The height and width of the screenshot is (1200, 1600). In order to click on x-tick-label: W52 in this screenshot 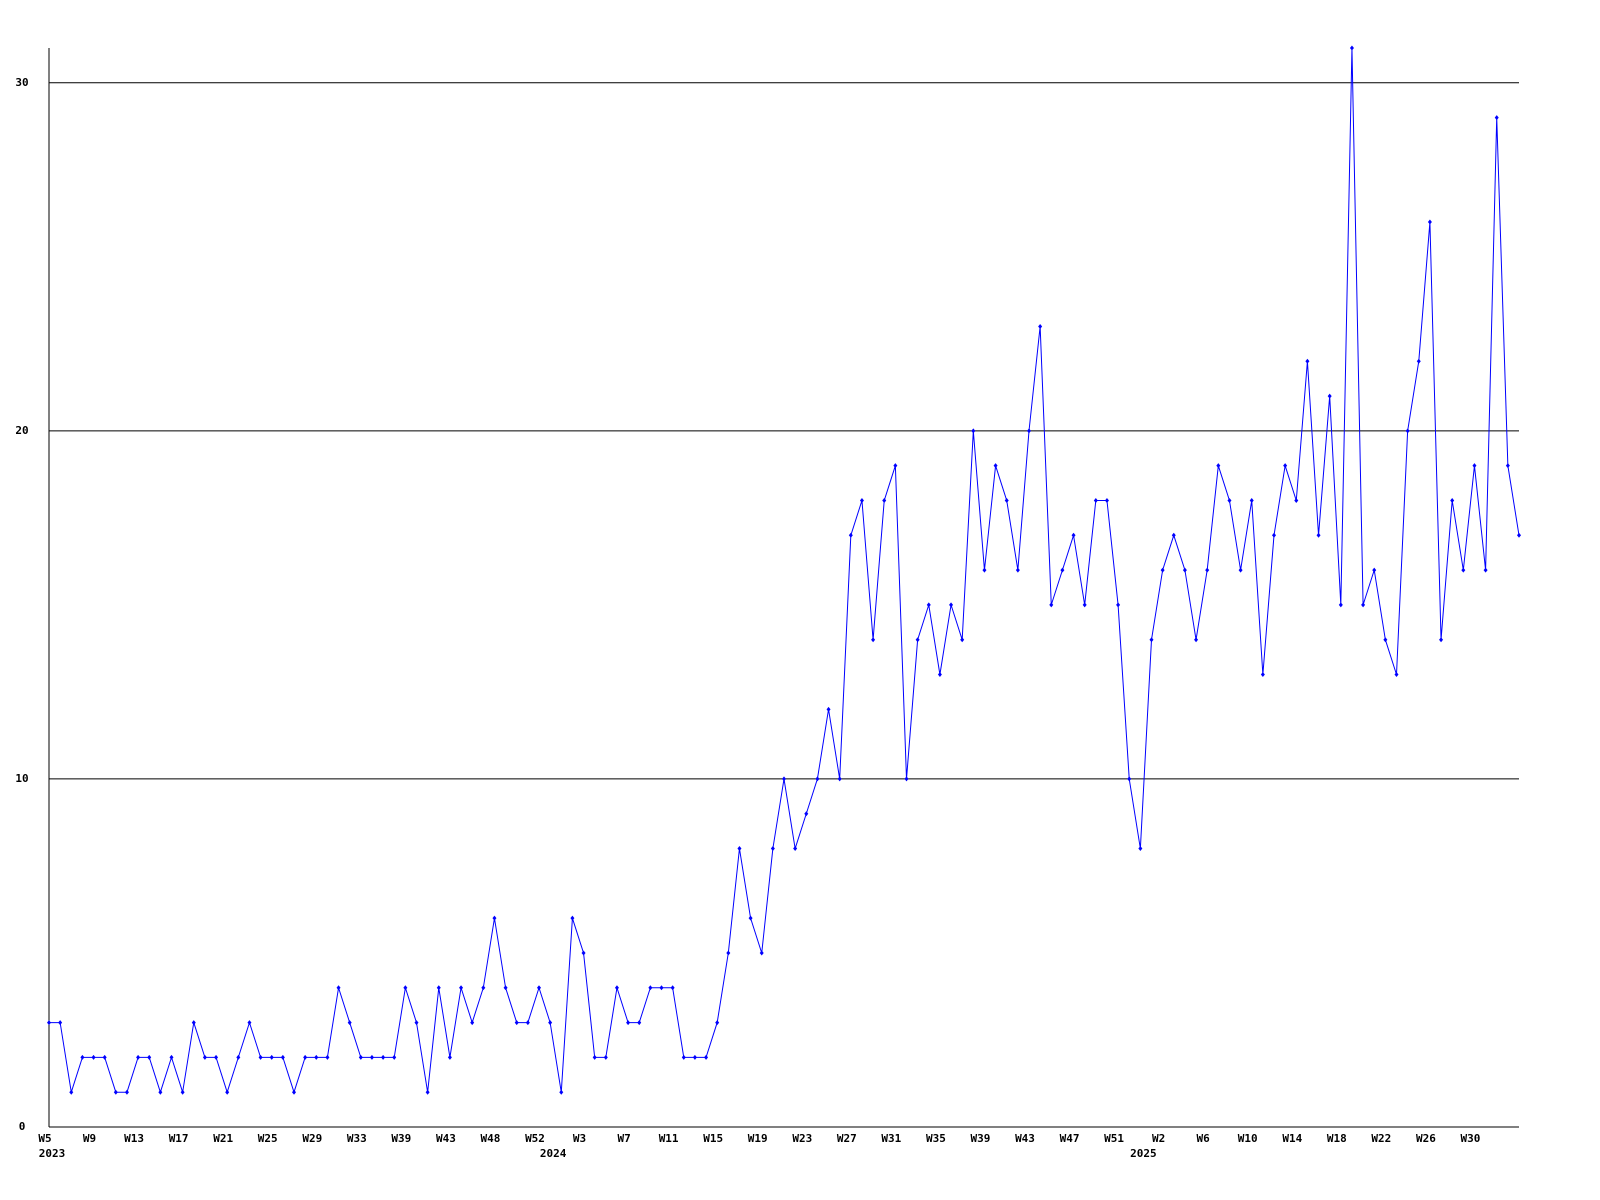, I will do `click(535, 1138)`.